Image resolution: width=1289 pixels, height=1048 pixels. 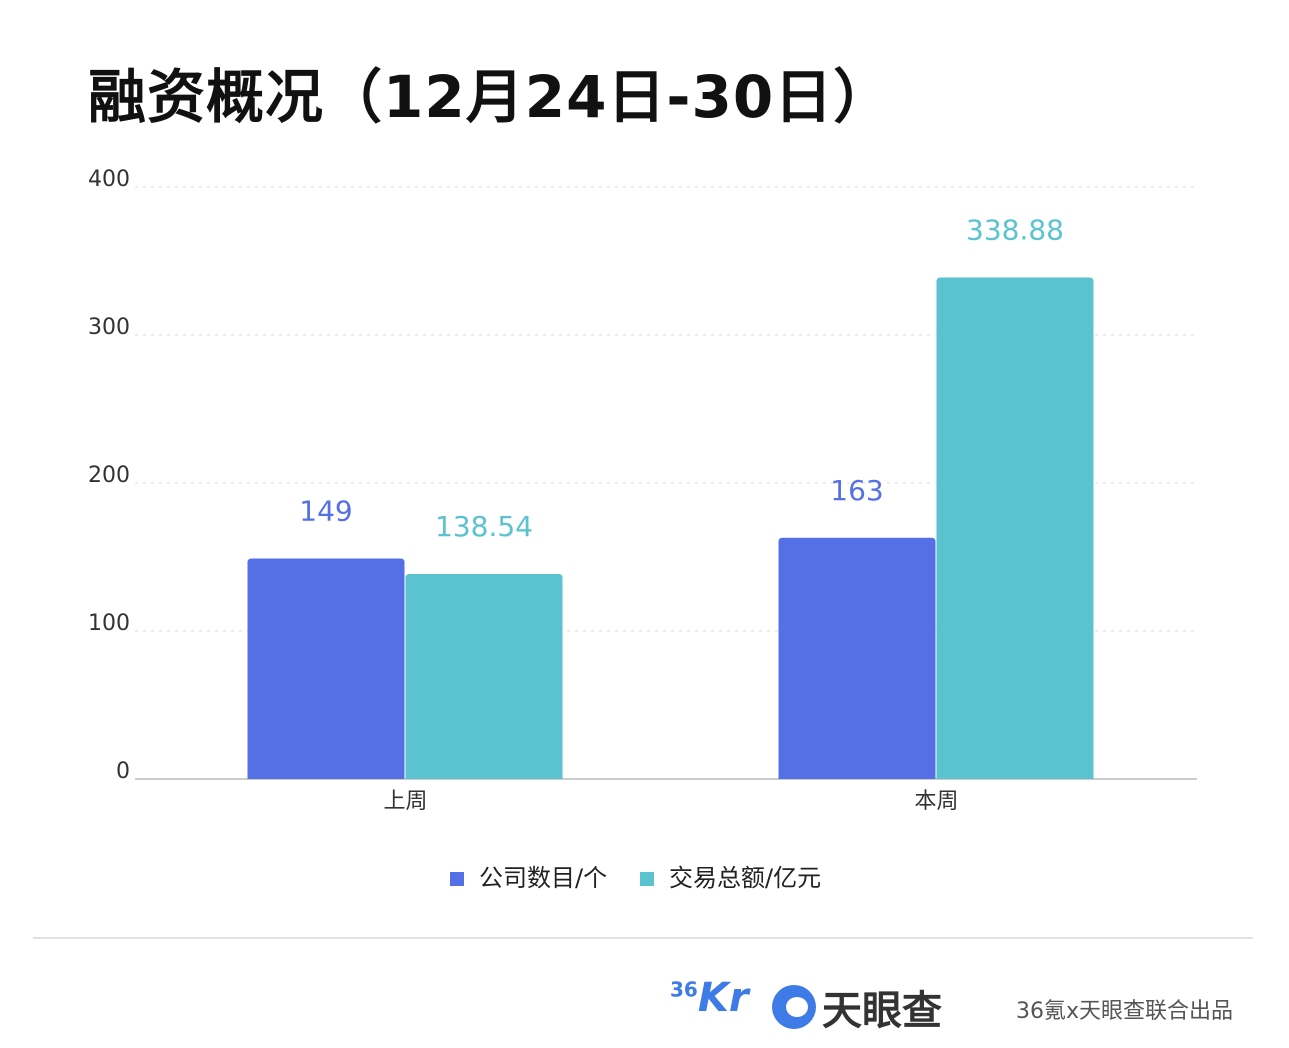 What do you see at coordinates (123, 771) in the screenshot?
I see `y-tick-label: 0` at bounding box center [123, 771].